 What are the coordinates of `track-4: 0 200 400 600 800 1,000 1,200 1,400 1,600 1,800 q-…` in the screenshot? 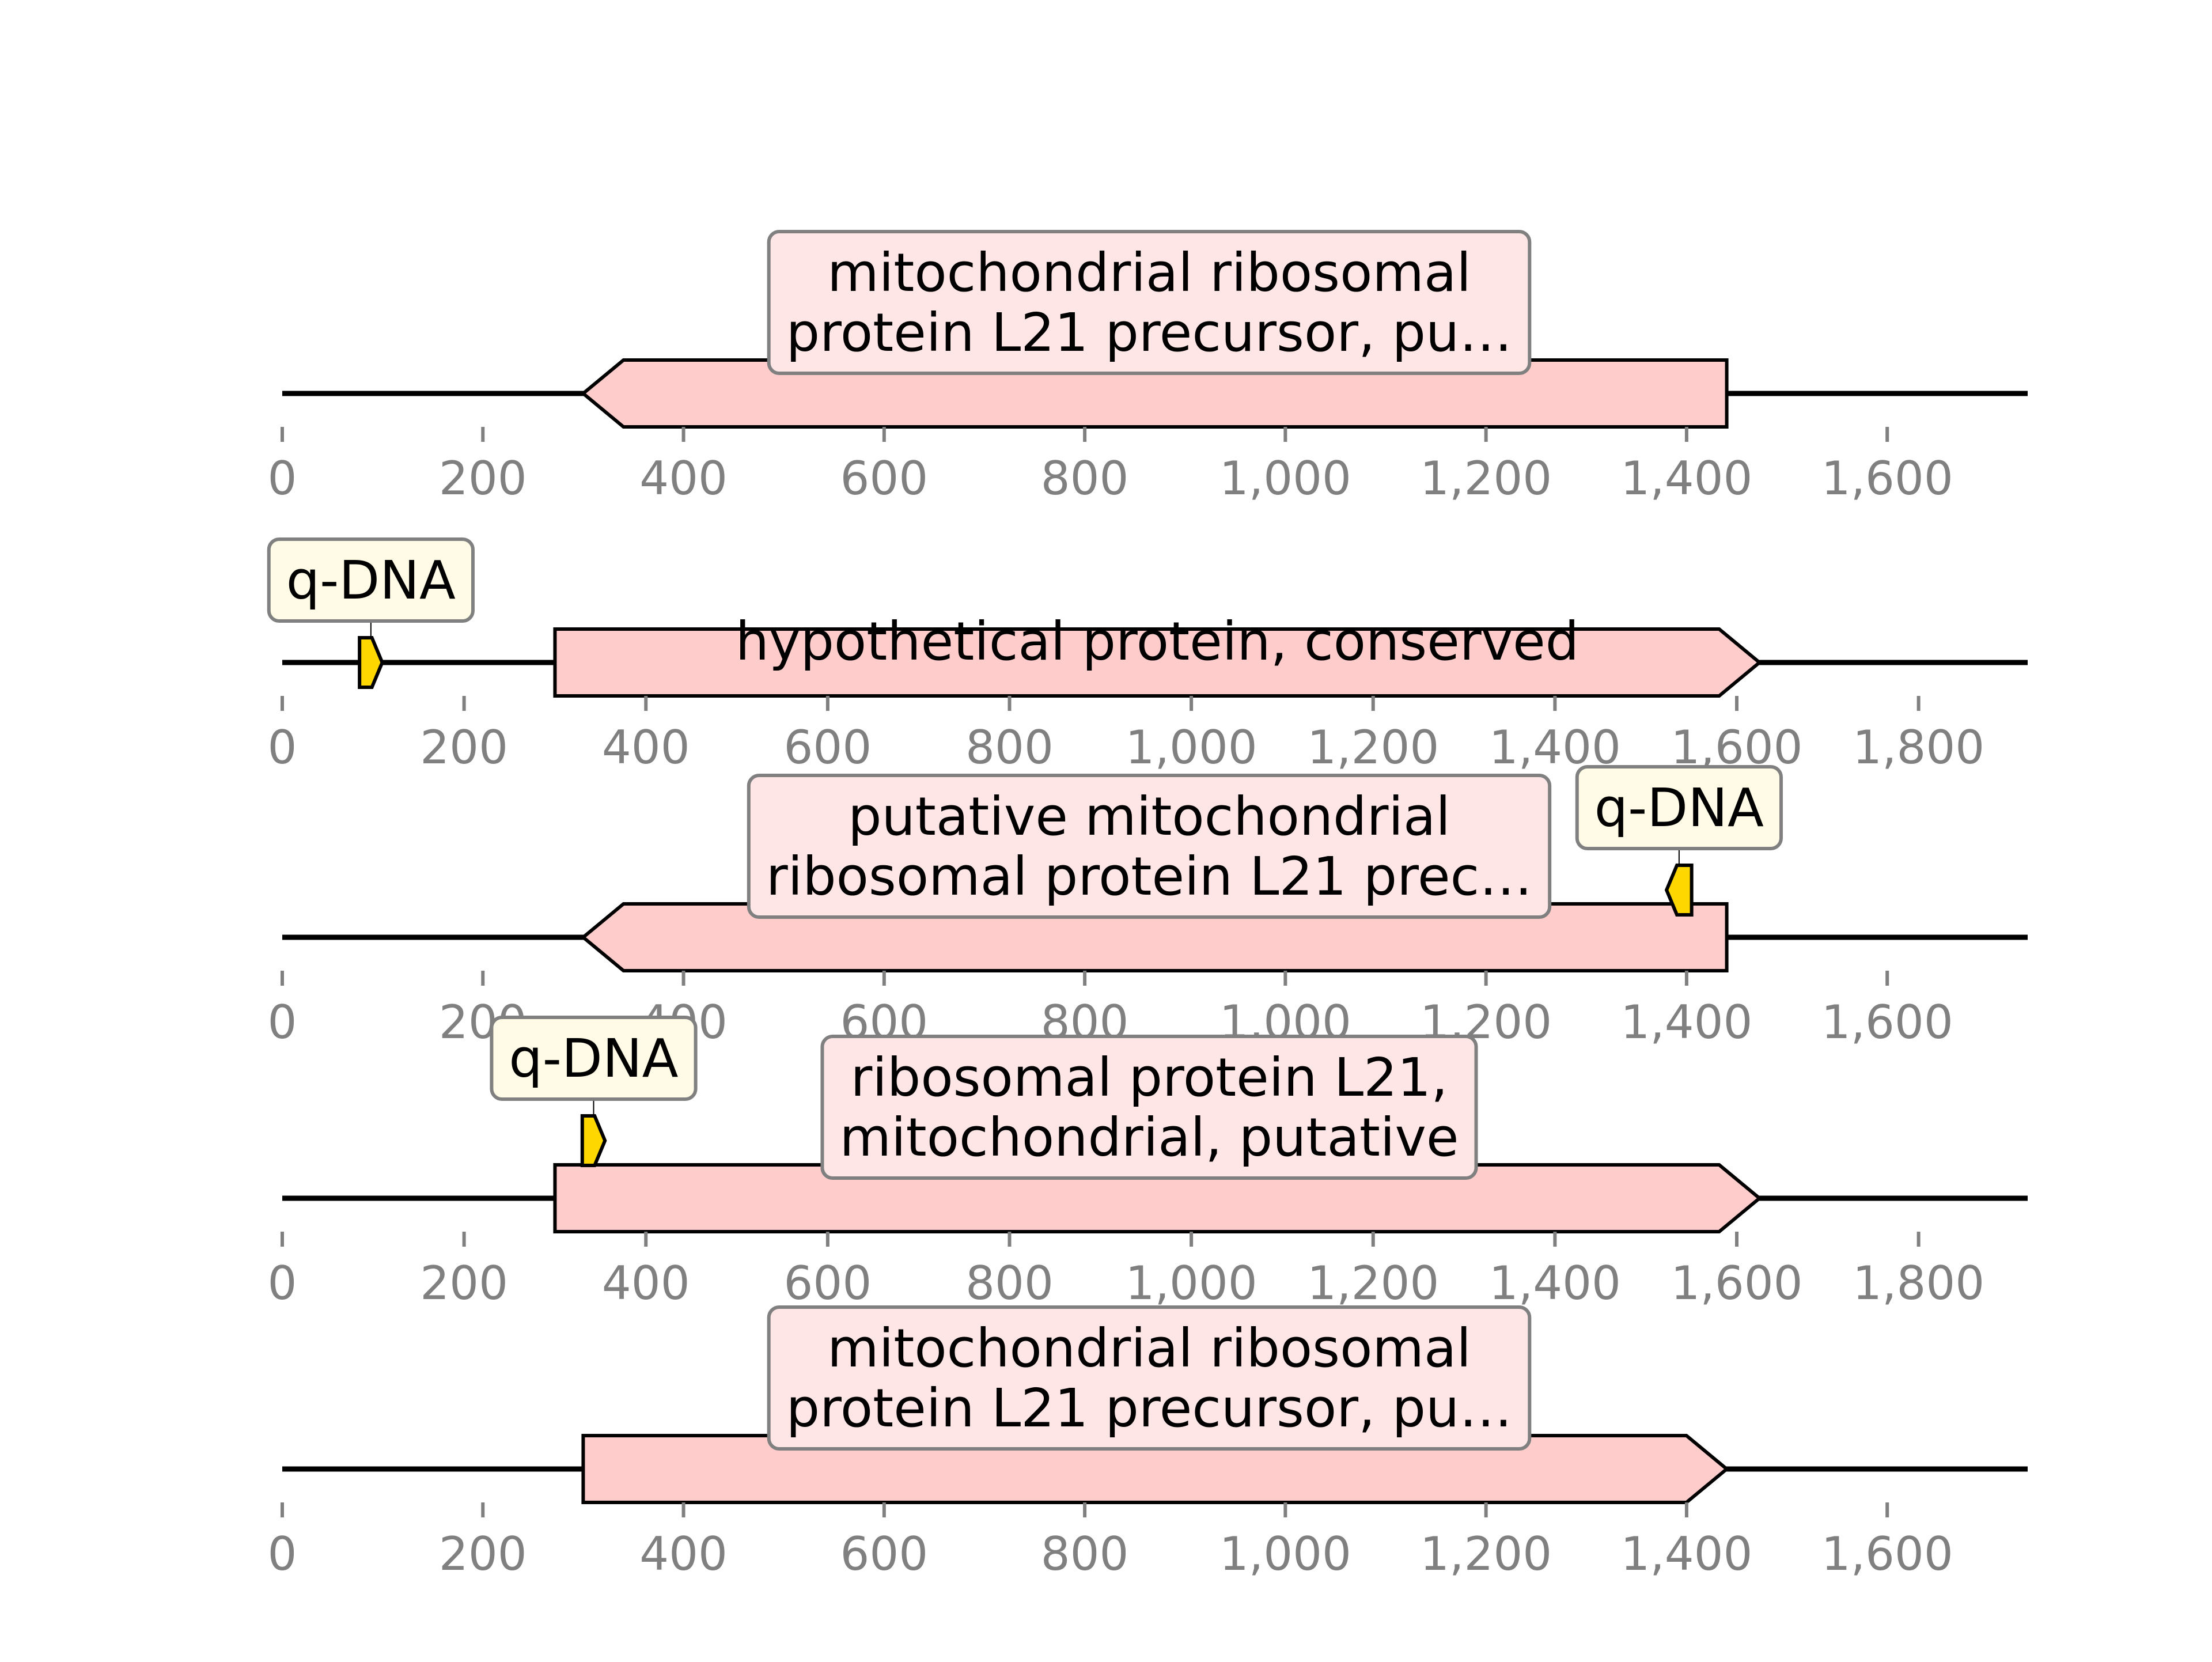 It's located at (1148, 1163).